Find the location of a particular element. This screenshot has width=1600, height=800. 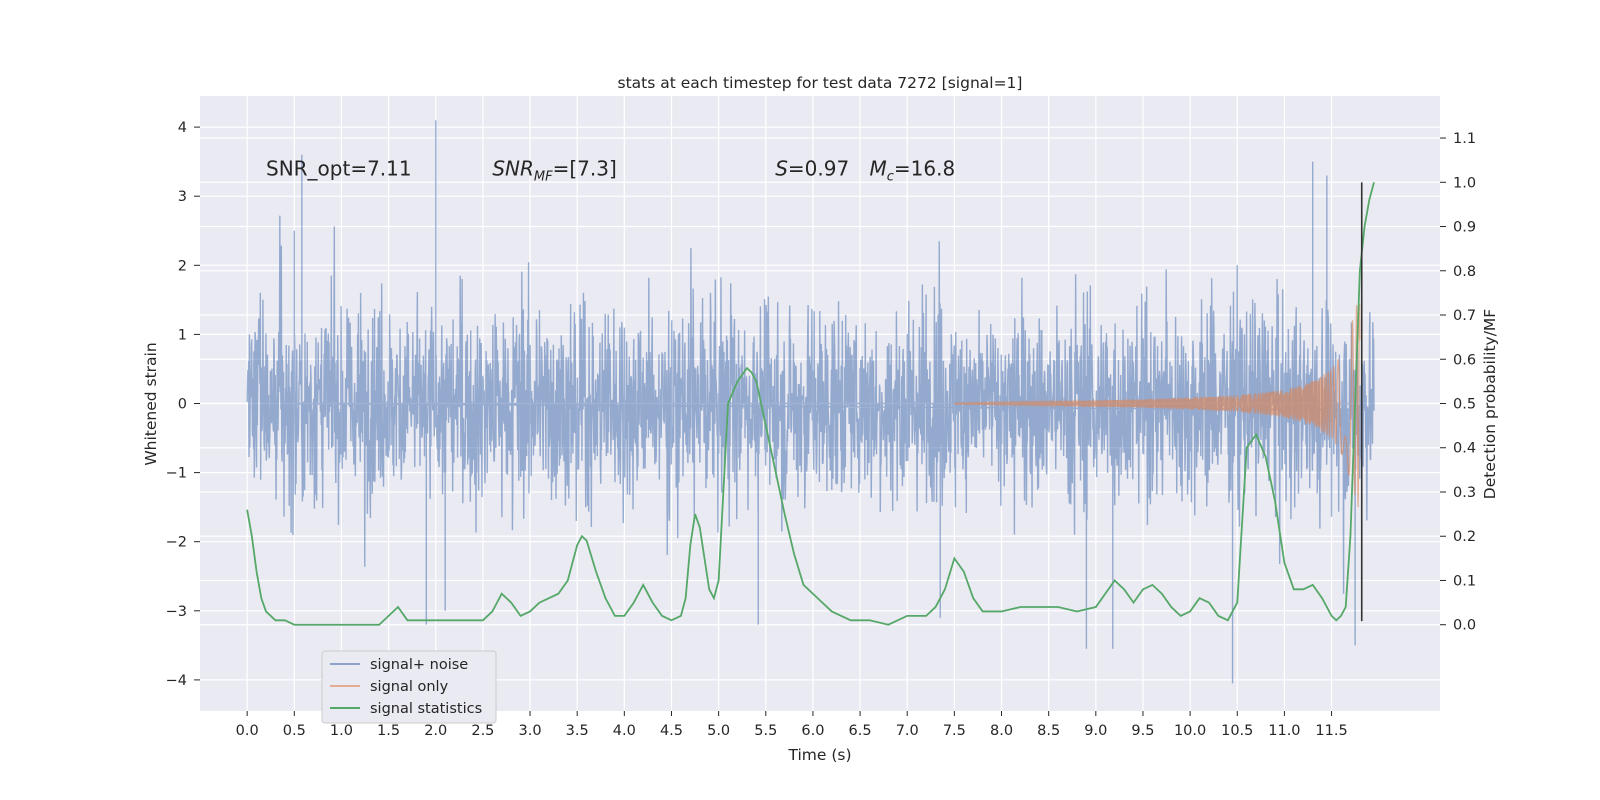

x-tick-label: 2.0 is located at coordinates (435, 731).